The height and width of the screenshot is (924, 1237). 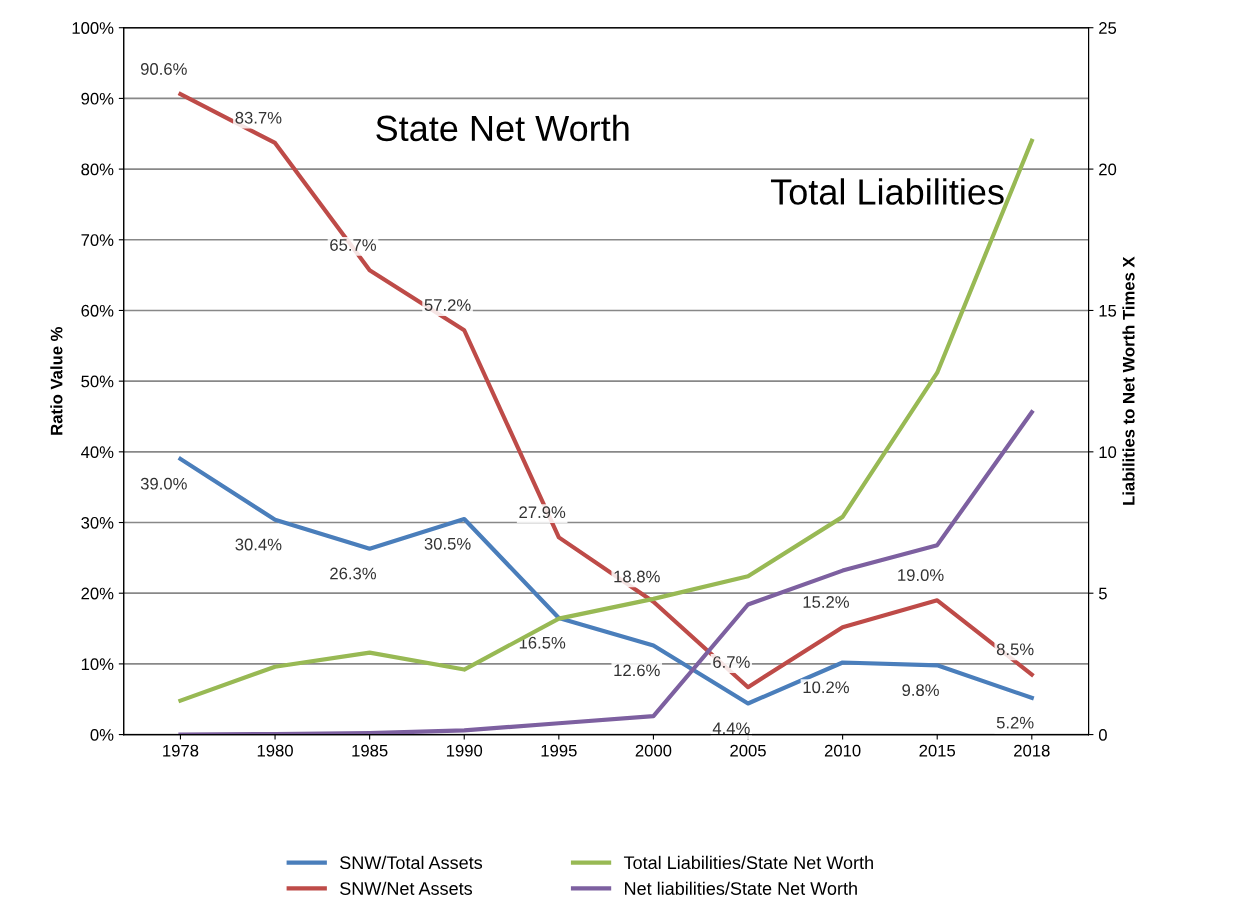 What do you see at coordinates (887, 191) in the screenshot?
I see `annotation: Total Liabilities` at bounding box center [887, 191].